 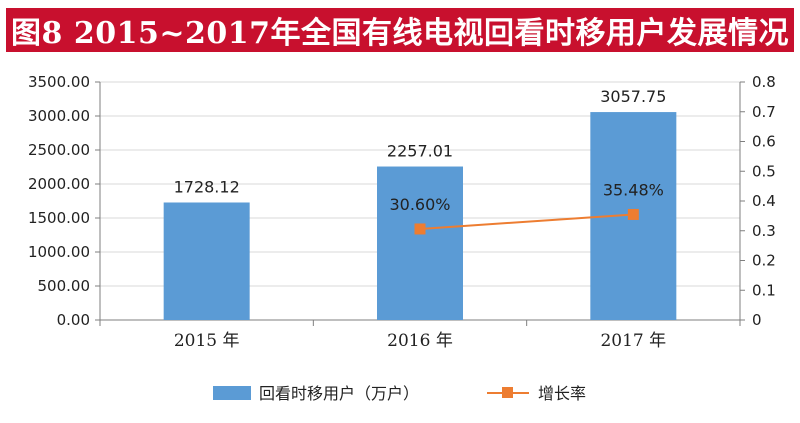 What do you see at coordinates (764, 261) in the screenshot?
I see `right-tick-label: 0.2` at bounding box center [764, 261].